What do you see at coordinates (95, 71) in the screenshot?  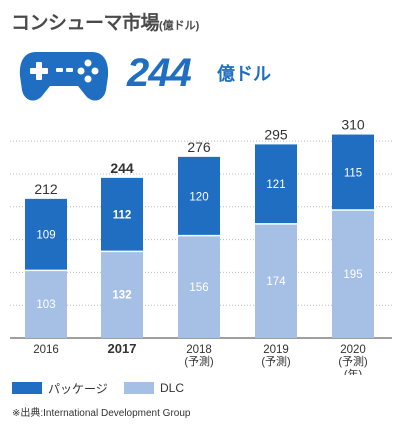 I see `action-button-right` at bounding box center [95, 71].